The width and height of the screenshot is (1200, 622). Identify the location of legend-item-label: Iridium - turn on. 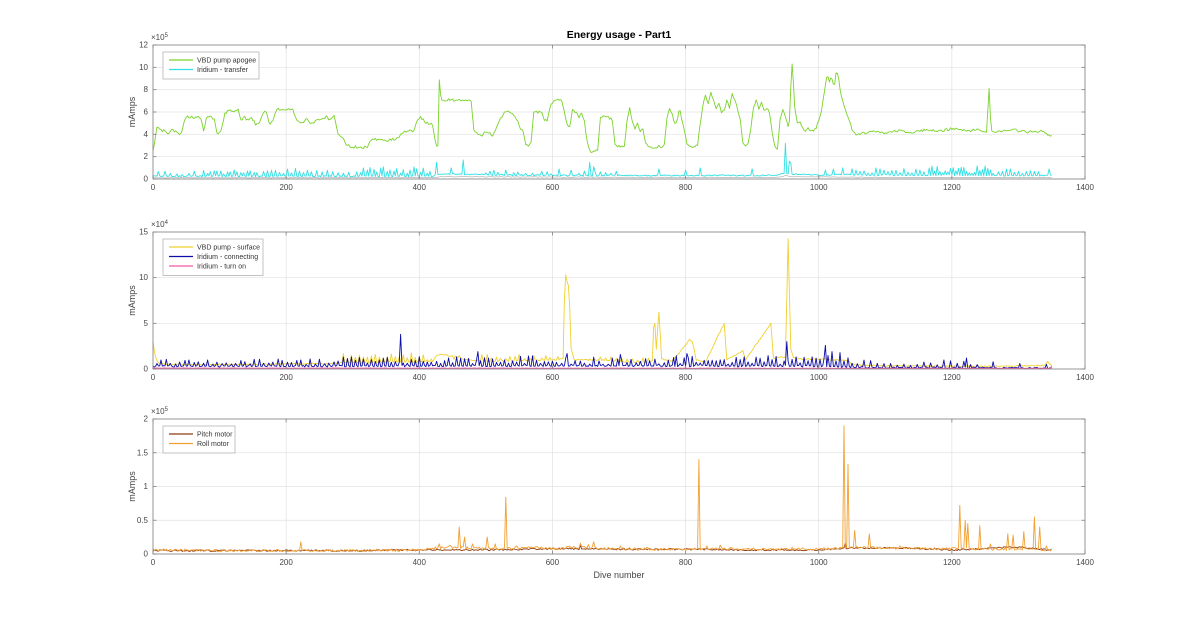
(221, 266).